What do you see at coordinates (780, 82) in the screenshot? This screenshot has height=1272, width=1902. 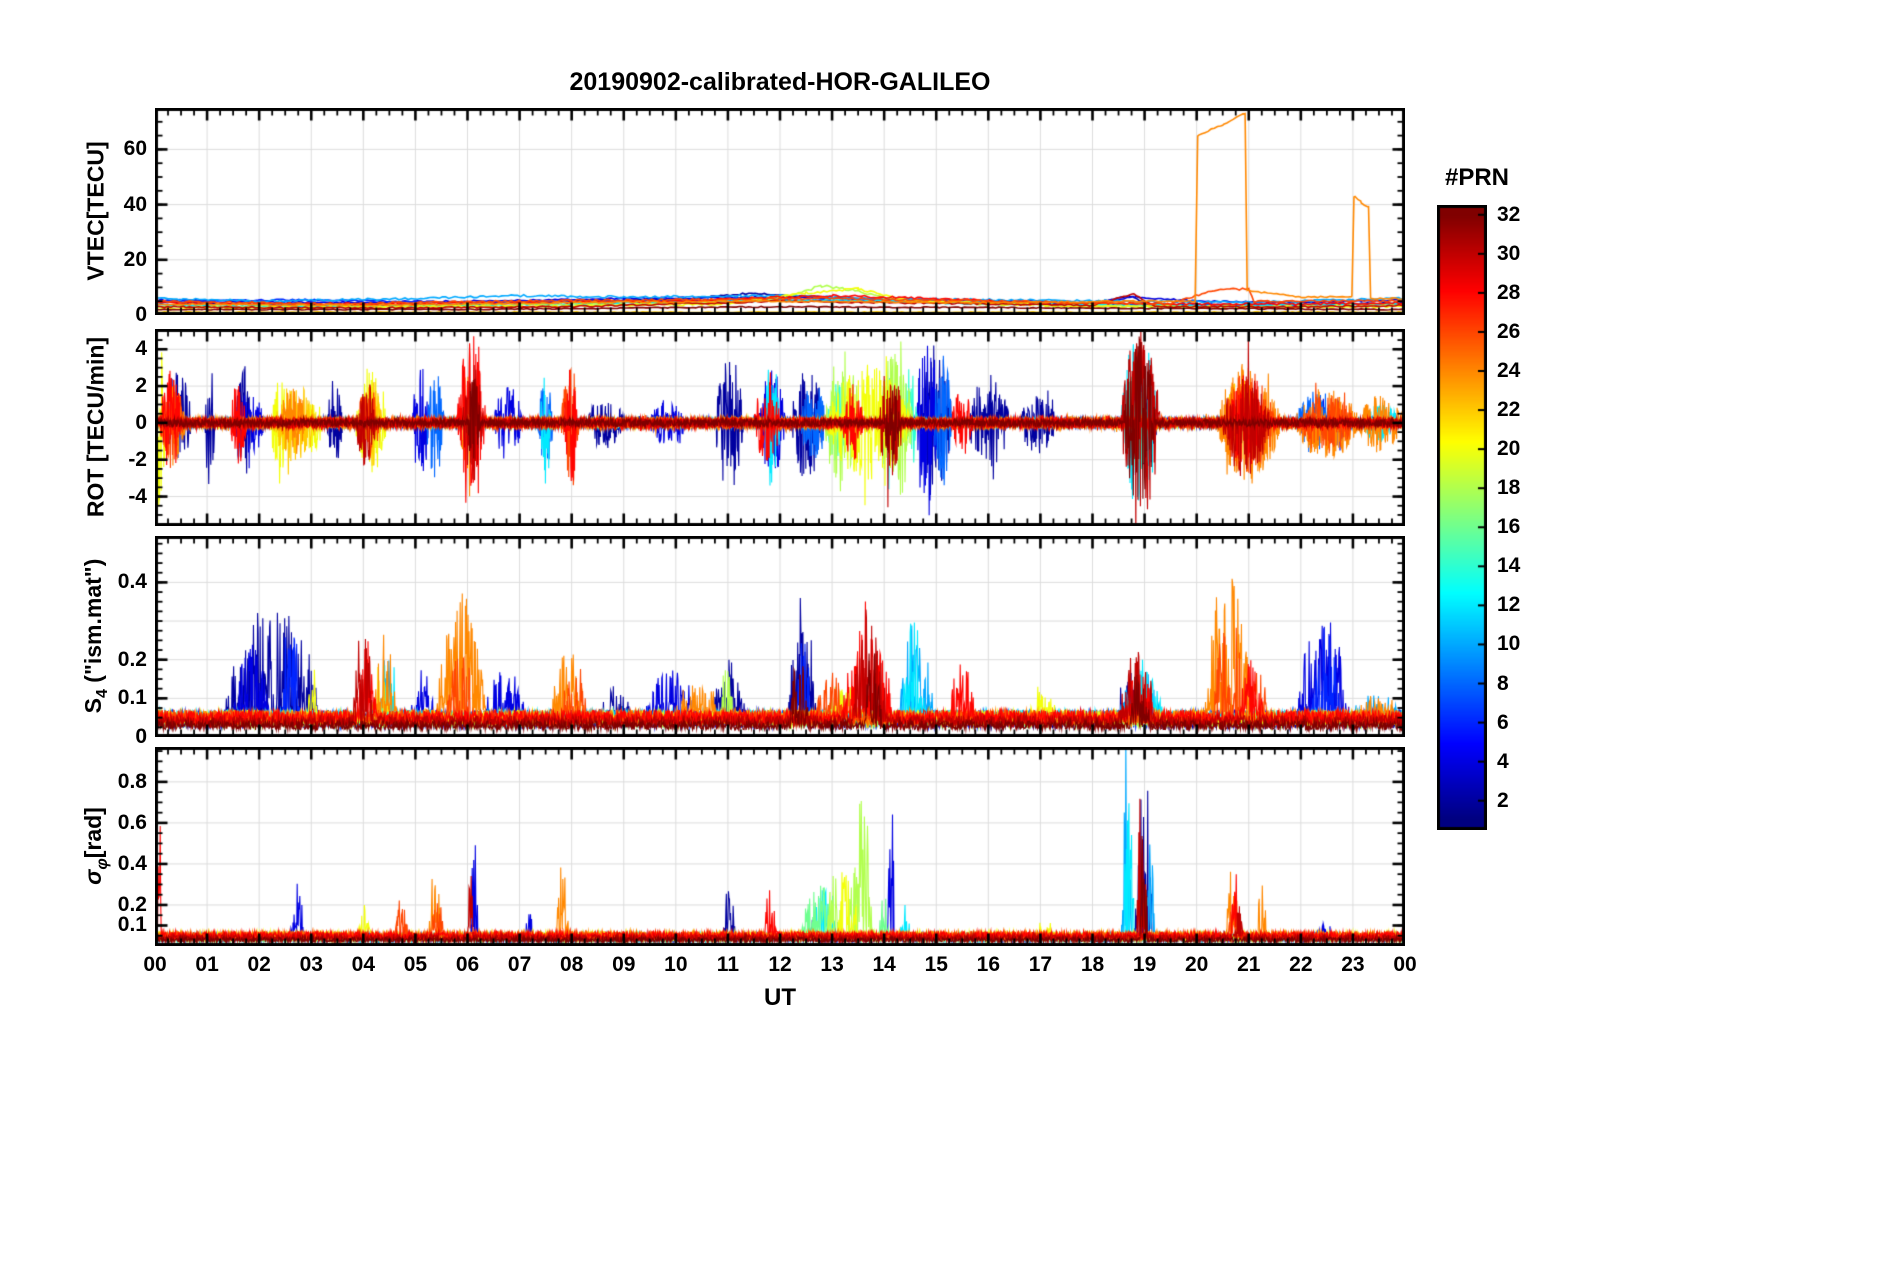 I see `chart-title: 20190902-calibrated-HOR-GALILEO` at bounding box center [780, 82].